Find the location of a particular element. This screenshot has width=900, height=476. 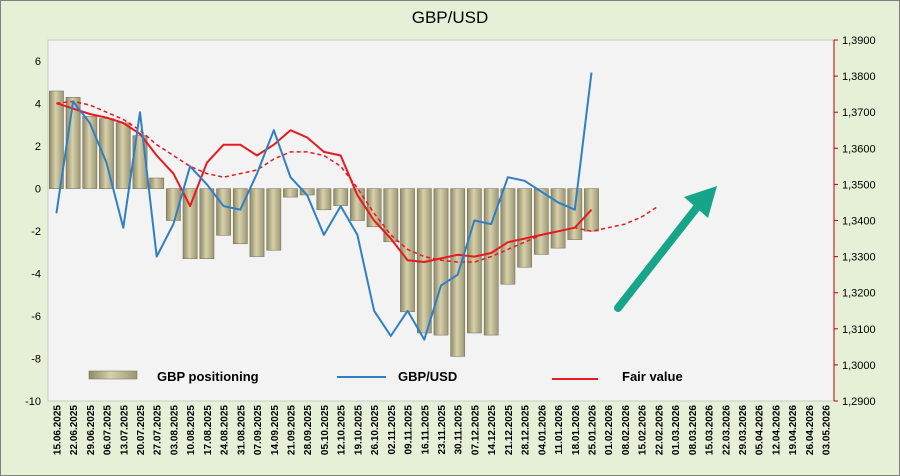

left-axis-tick-label: -8 is located at coordinates (36, 360).